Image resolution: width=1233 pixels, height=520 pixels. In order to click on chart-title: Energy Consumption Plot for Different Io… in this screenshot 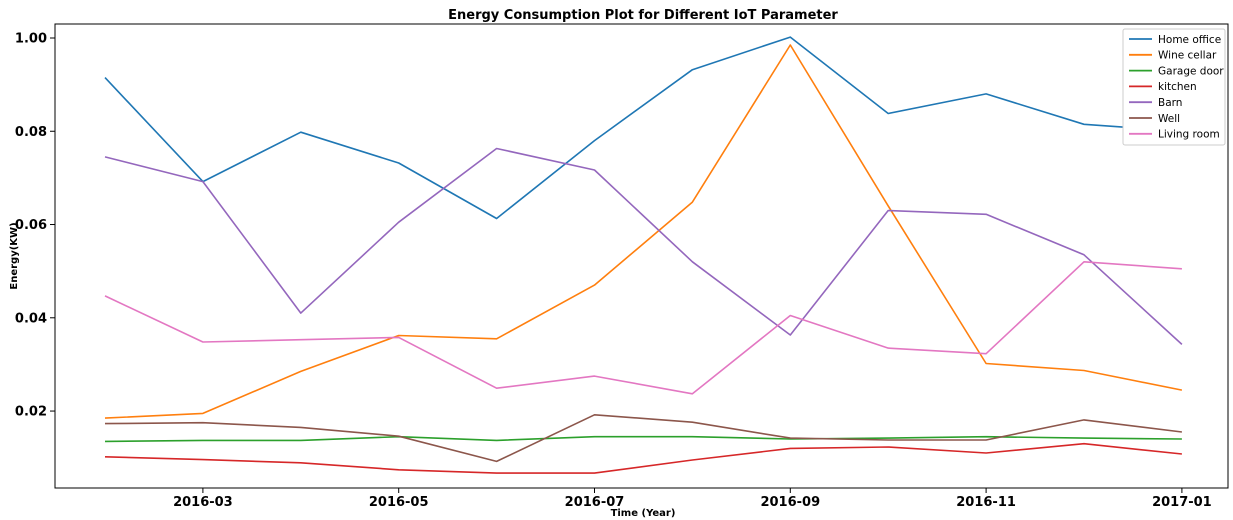, I will do `click(643, 15)`.